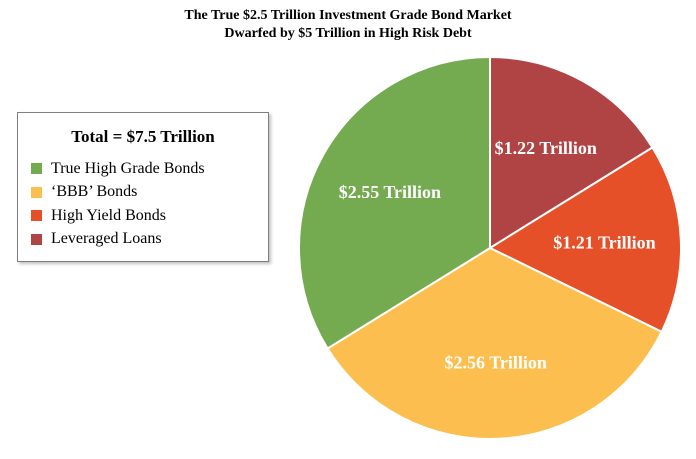 The width and height of the screenshot is (696, 459). I want to click on slice-label-leveraged-loans: $1.22 Trillion, so click(546, 148).